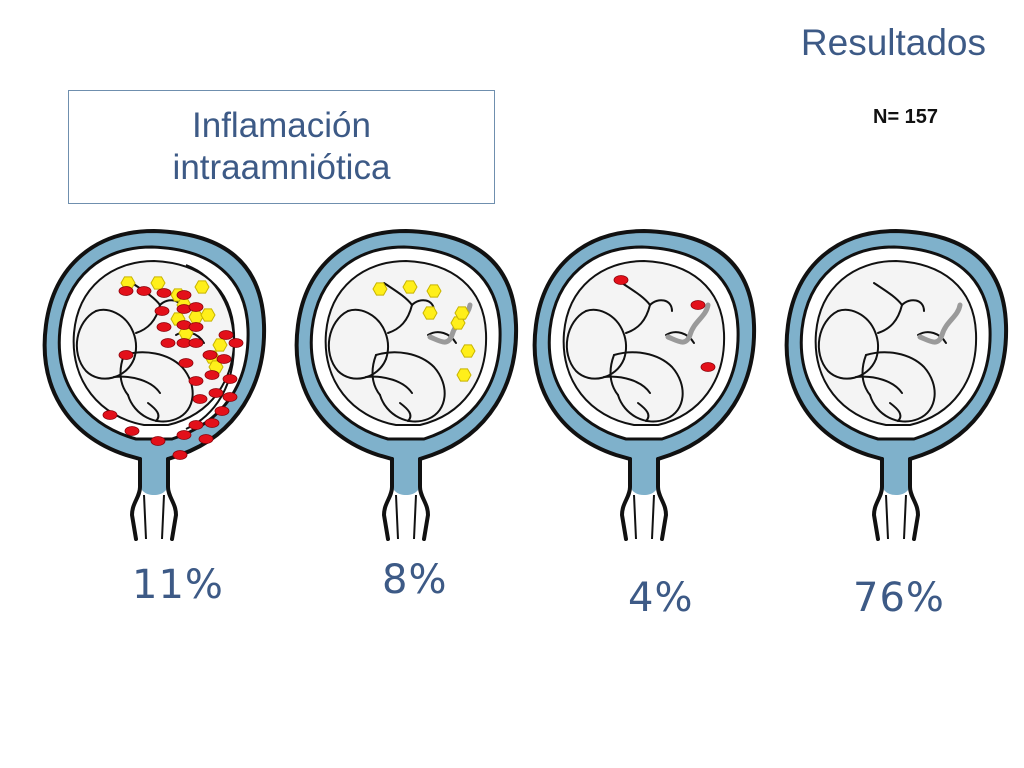 The width and height of the screenshot is (1024, 768). I want to click on percent-label-2: 8%, so click(415, 580).